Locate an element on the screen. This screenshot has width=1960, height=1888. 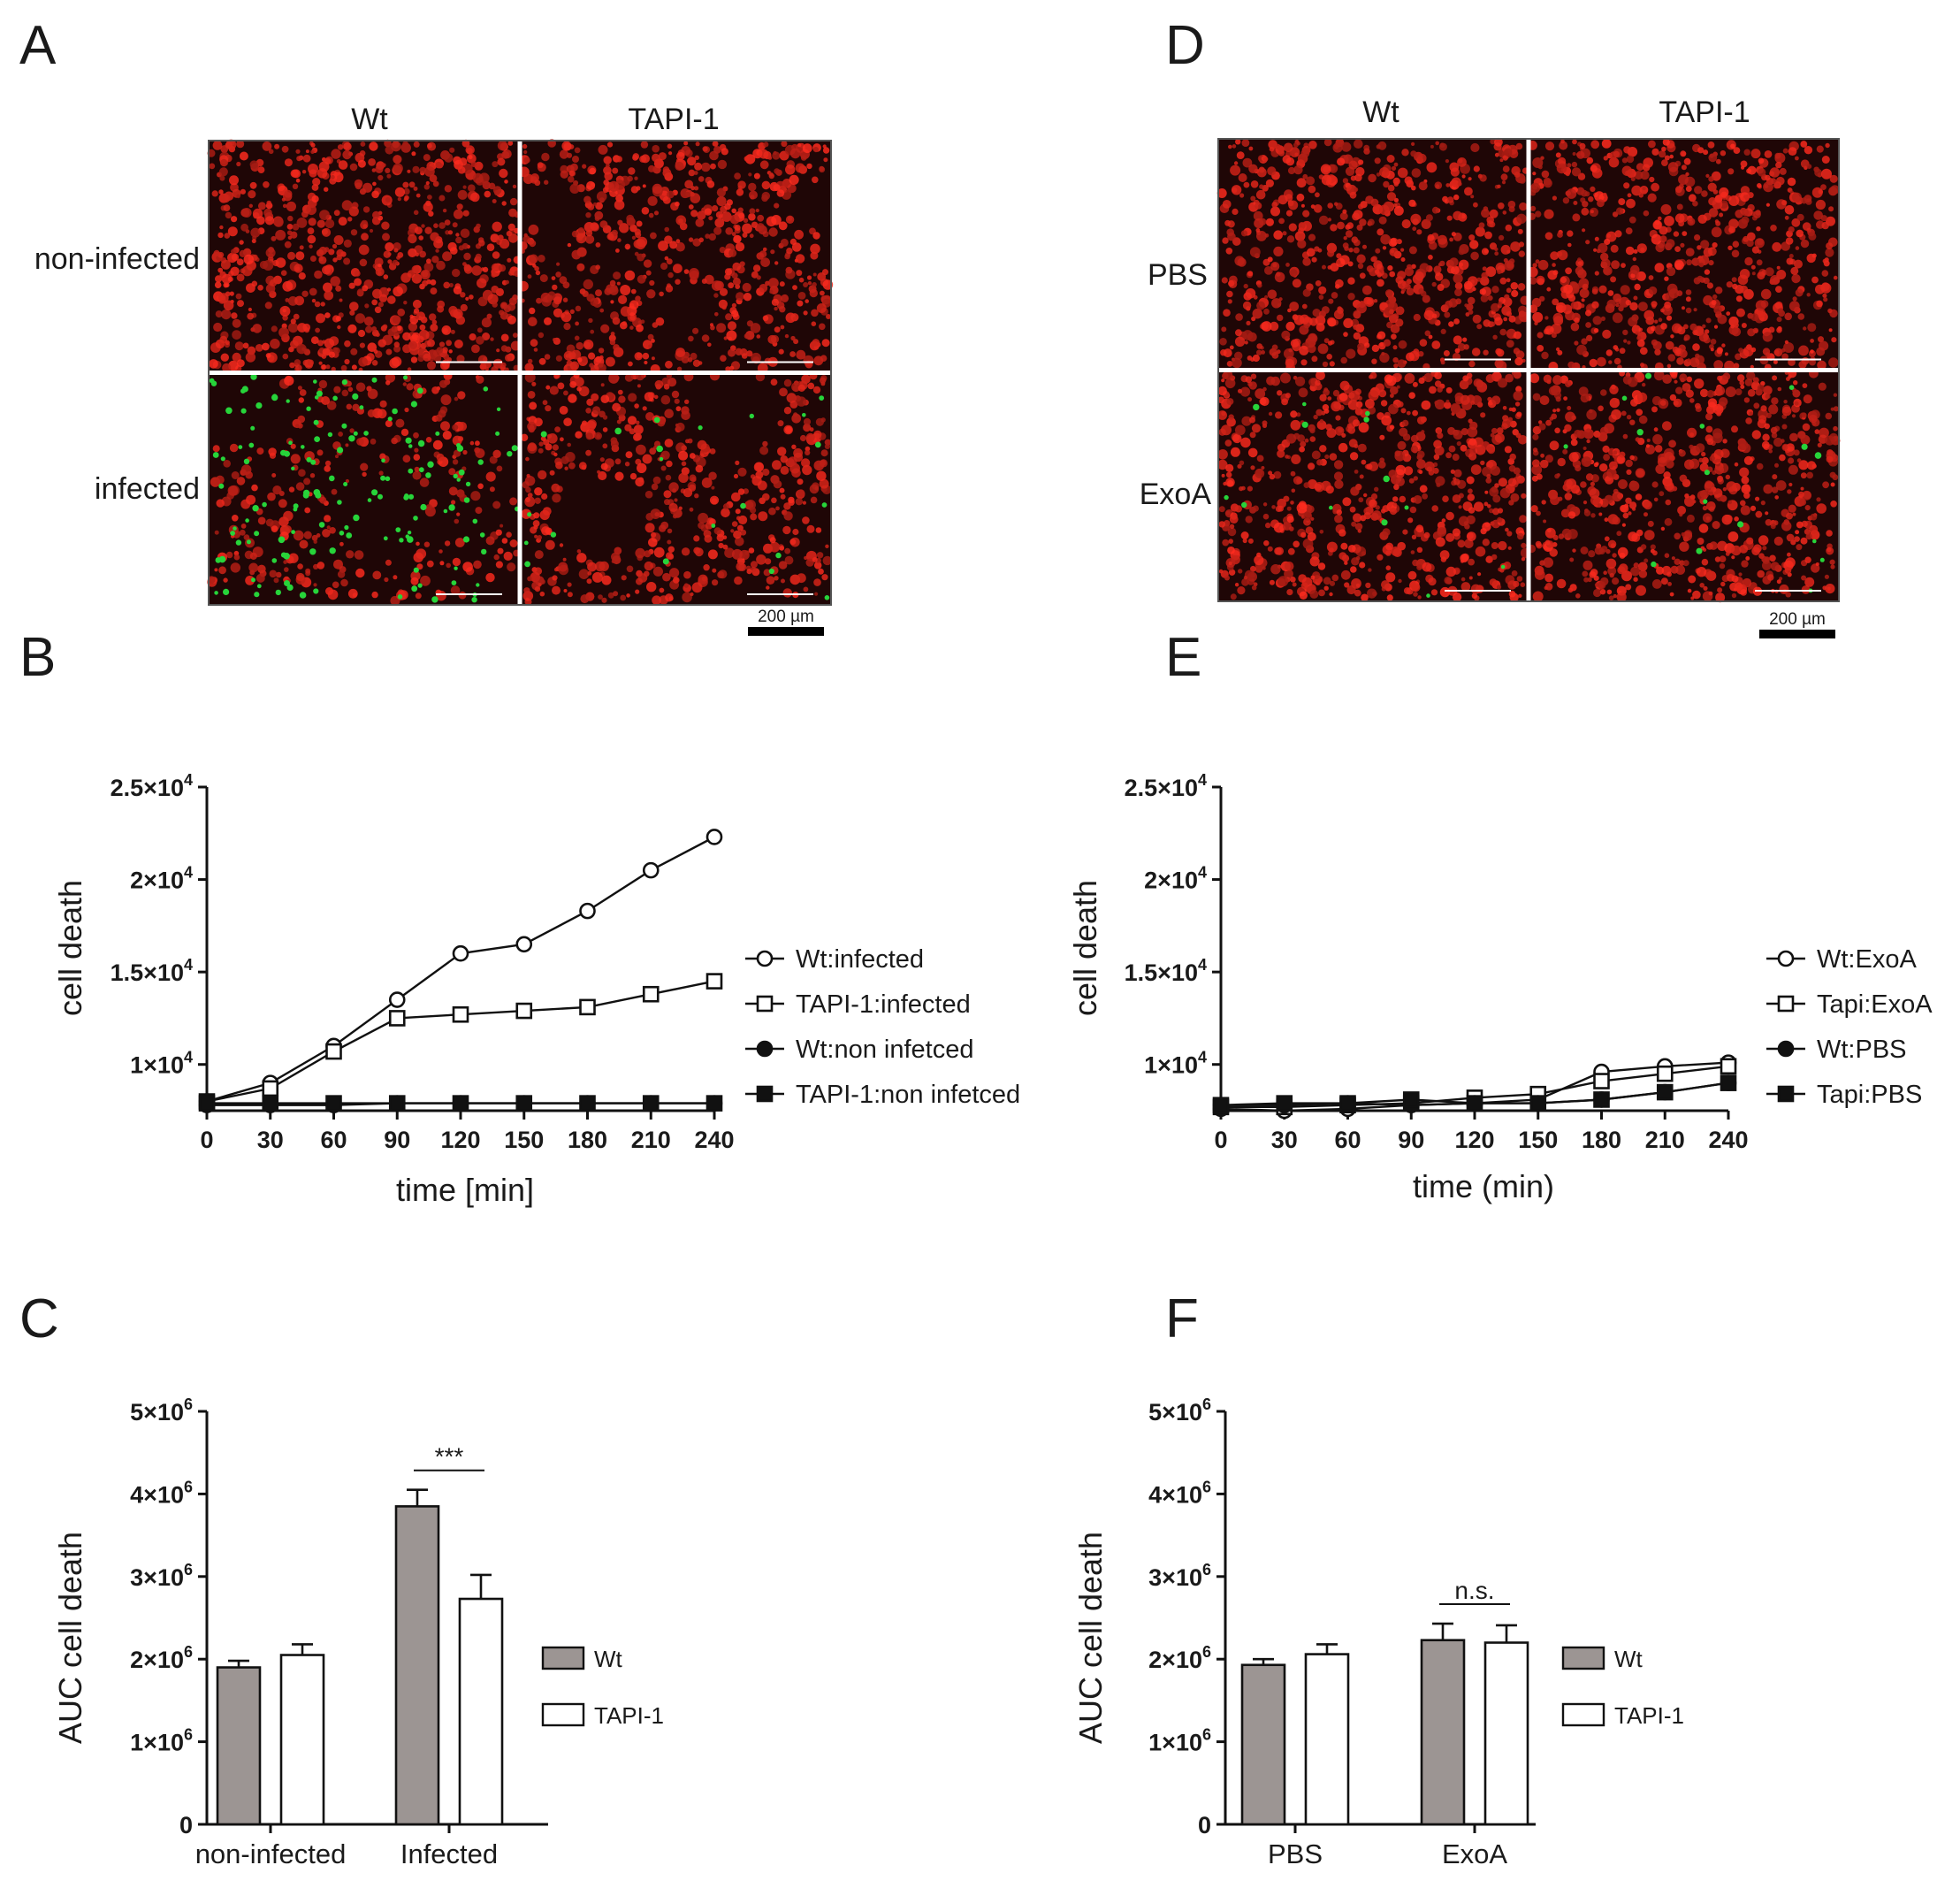
green-cell-group is located at coordinates (364, 488).